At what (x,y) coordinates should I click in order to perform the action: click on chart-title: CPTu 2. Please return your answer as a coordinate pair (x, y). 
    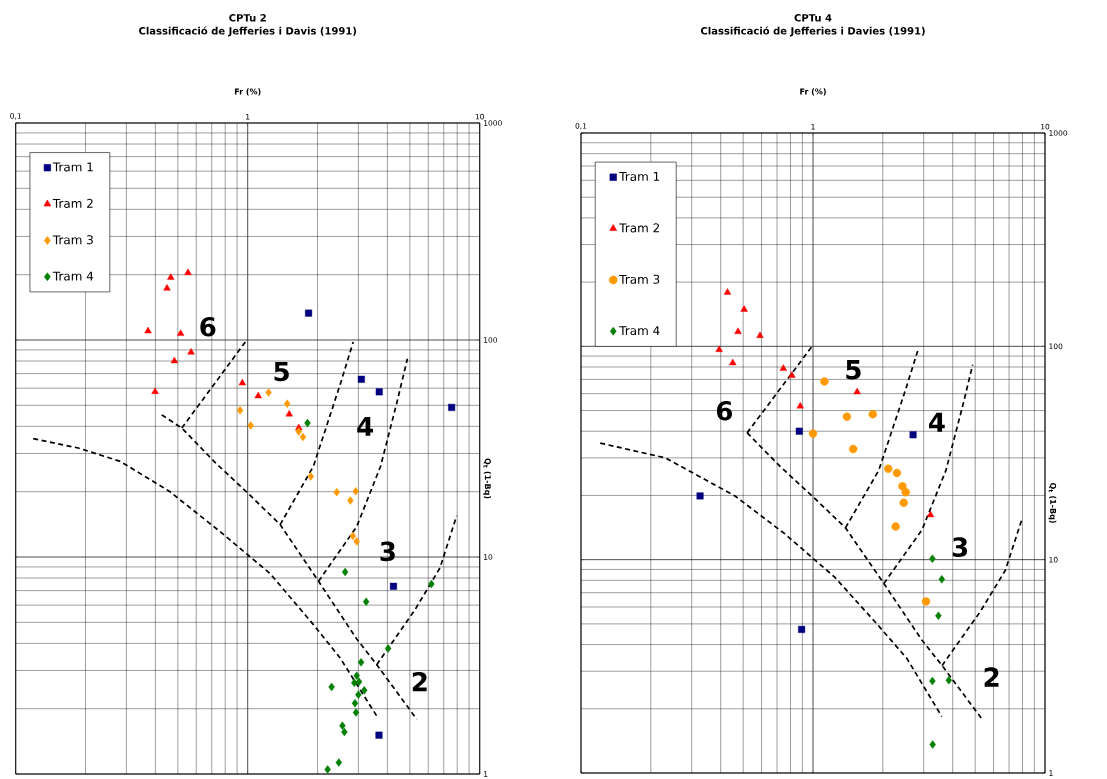
    Looking at the image, I should click on (247, 18).